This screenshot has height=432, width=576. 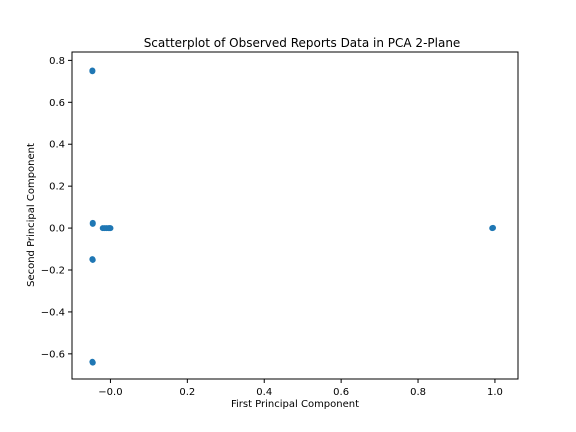 What do you see at coordinates (187, 392) in the screenshot?
I see `x-tick-label: 0.2` at bounding box center [187, 392].